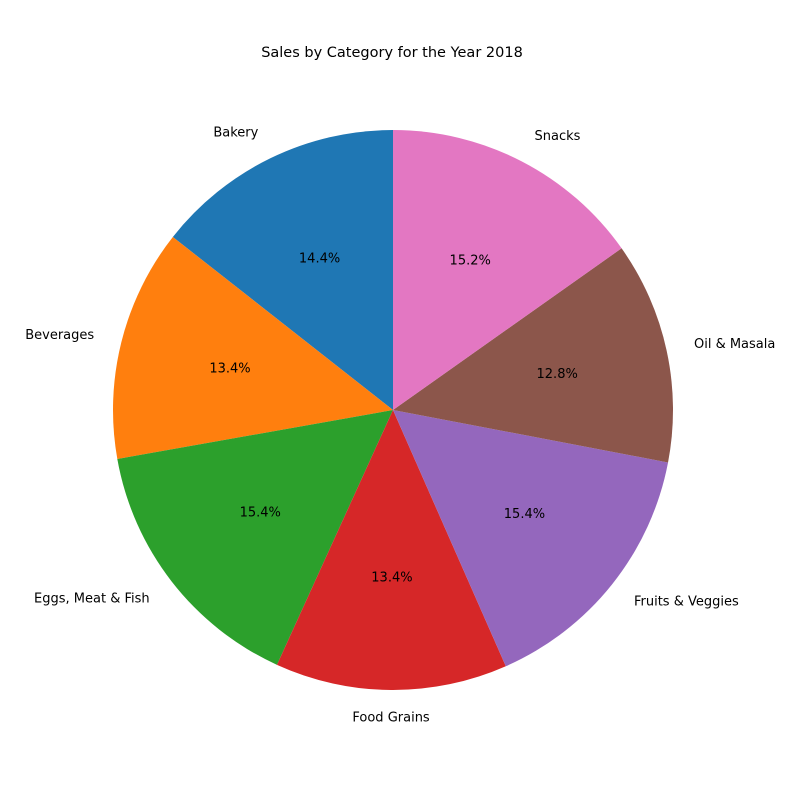 The width and height of the screenshot is (800, 800). What do you see at coordinates (531, 538) in the screenshot?
I see `pie-slice-fruits-and-veggies` at bounding box center [531, 538].